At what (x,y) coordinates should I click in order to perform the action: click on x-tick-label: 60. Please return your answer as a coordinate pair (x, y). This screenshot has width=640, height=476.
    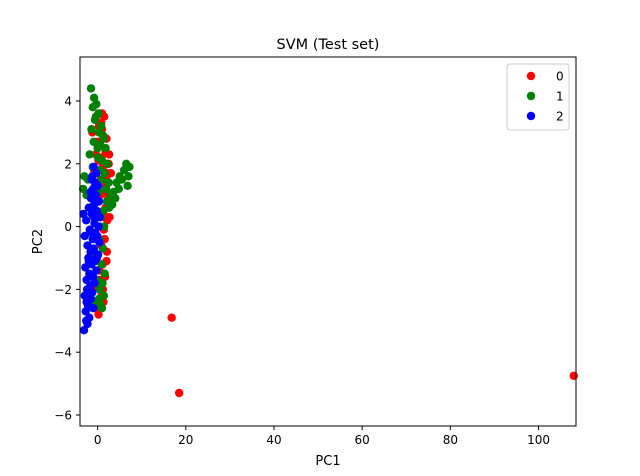
    Looking at the image, I should click on (362, 440).